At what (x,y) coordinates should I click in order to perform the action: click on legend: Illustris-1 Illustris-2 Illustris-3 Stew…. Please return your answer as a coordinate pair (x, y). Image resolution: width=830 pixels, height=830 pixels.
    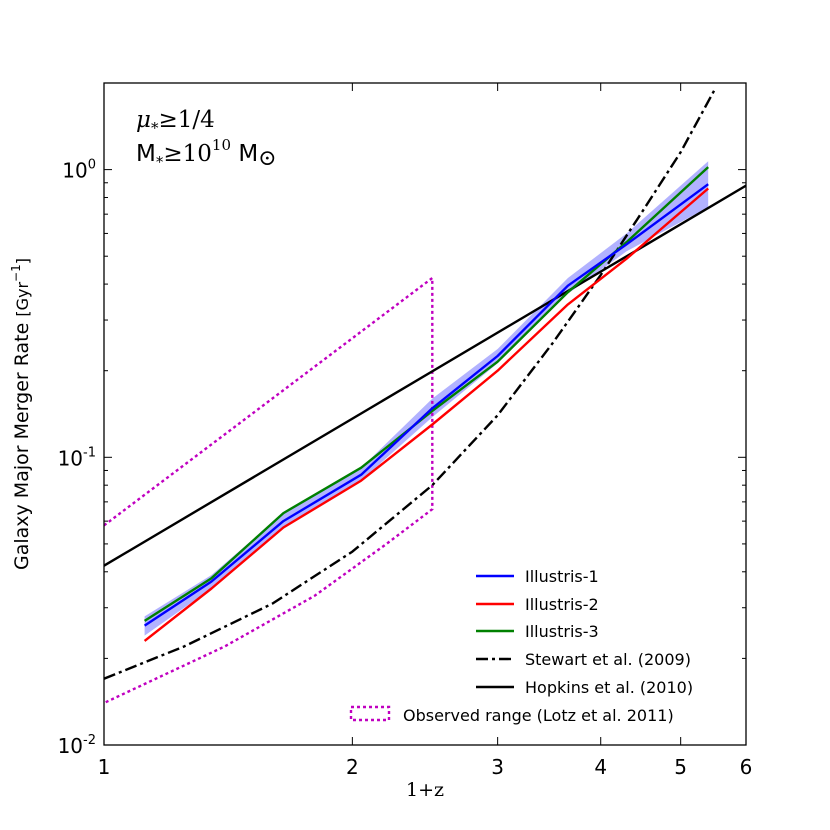
    Looking at the image, I should click on (521, 646).